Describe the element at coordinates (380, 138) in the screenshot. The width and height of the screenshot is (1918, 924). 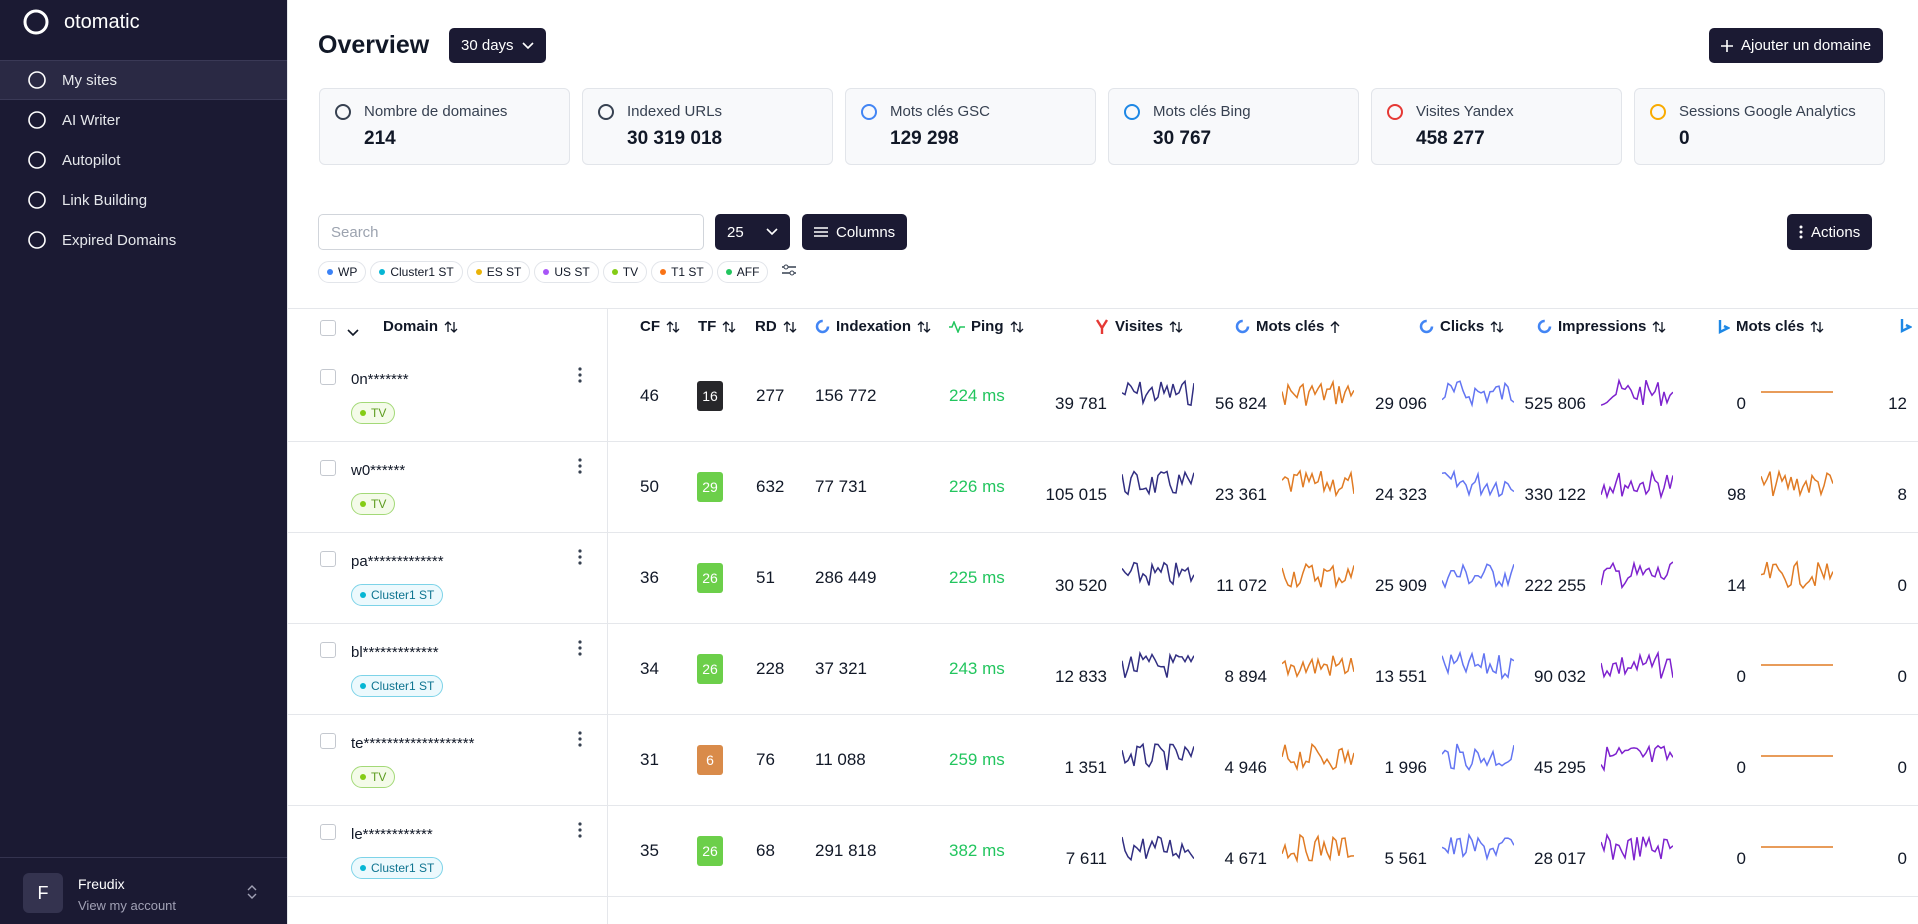
I see `stat-value: 214` at that location.